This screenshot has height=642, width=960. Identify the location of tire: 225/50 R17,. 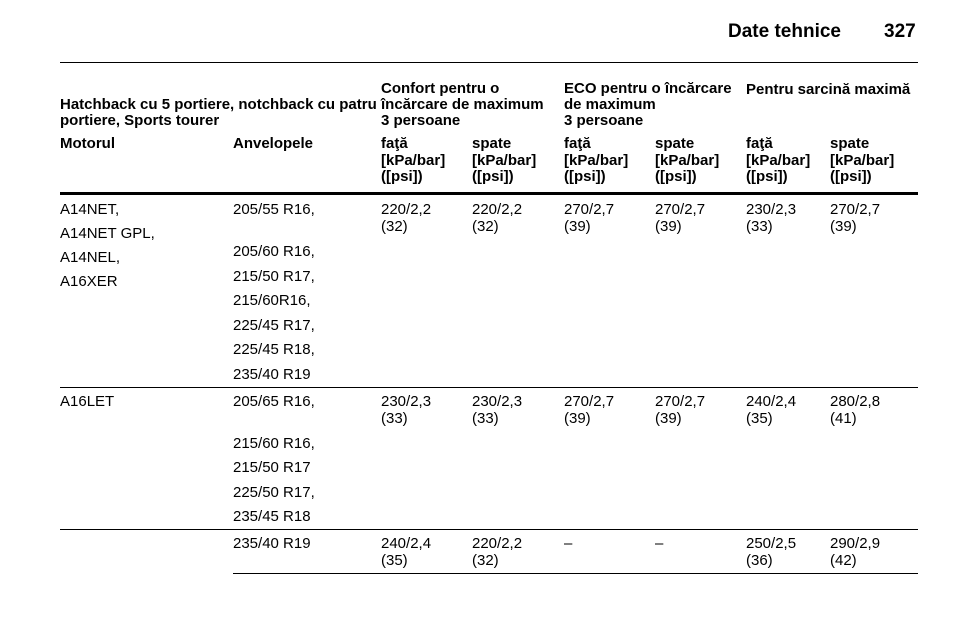
(274, 492).